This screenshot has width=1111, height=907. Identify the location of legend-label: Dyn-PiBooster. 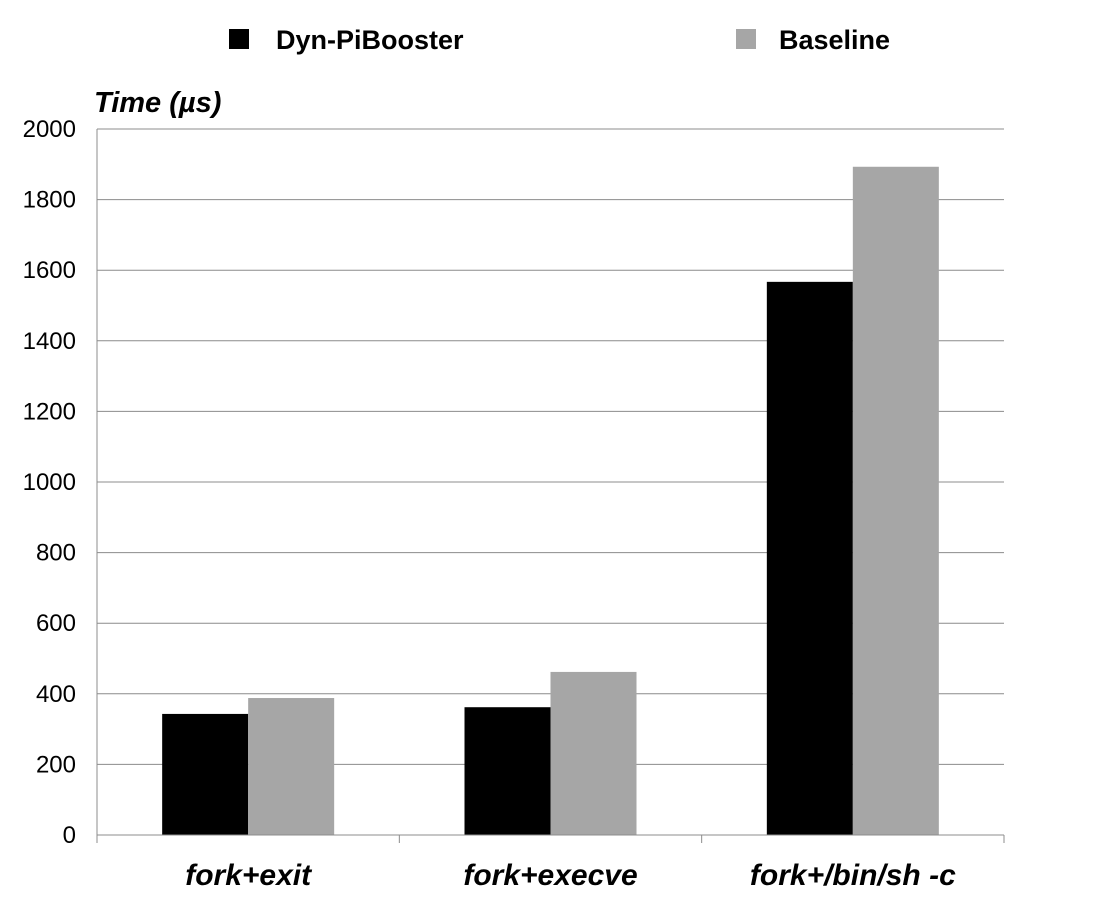
(370, 40).